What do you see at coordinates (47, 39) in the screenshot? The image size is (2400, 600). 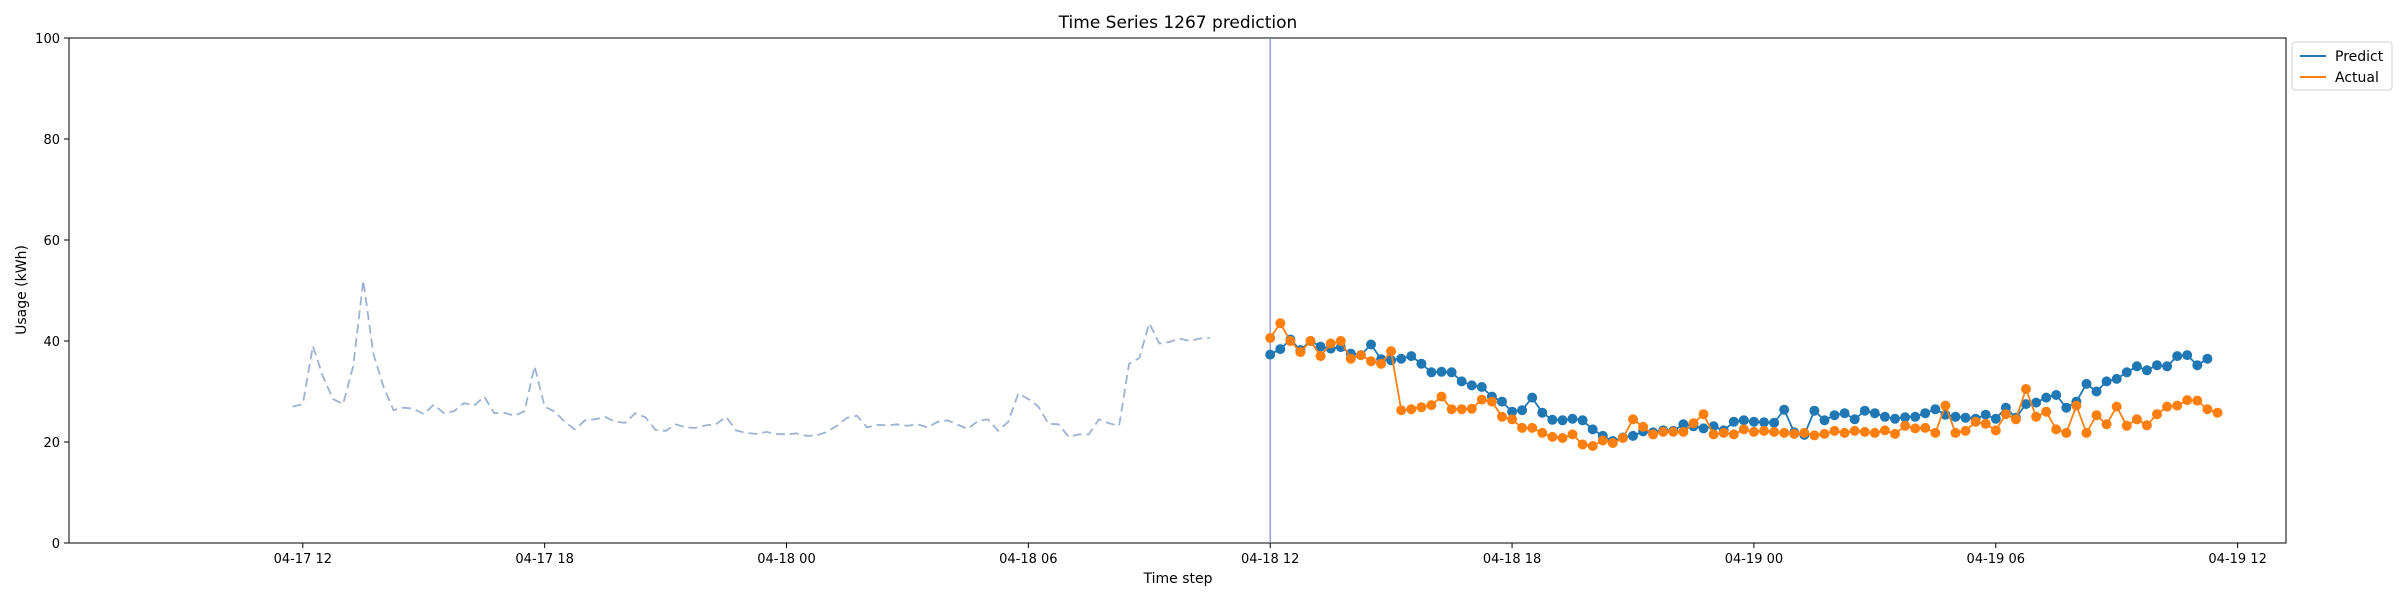 I see `y-tick-label: 100` at bounding box center [47, 39].